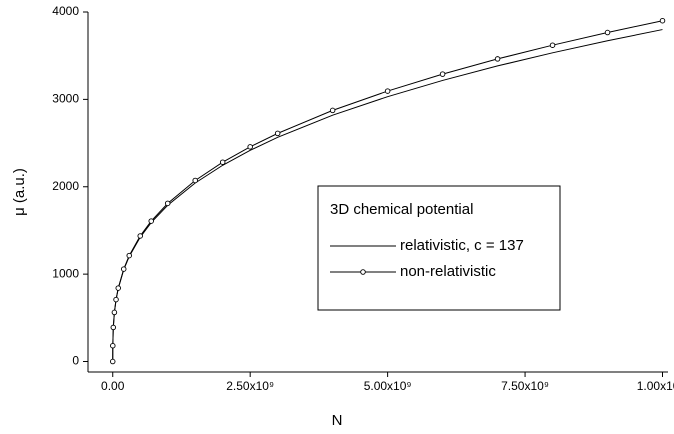  Describe the element at coordinates (65, 273) in the screenshot. I see `y-tick-label: 1000` at that location.